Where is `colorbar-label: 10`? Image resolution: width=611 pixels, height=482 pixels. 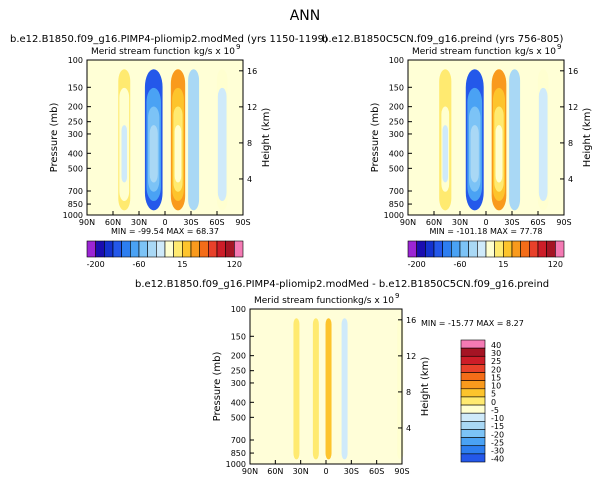
colorbar-label: 10 is located at coordinates (496, 386).